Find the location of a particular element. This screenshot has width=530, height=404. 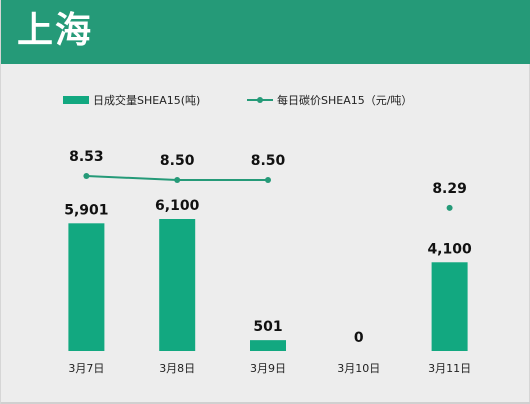

bar-value-label-3: 0 is located at coordinates (359, 338).